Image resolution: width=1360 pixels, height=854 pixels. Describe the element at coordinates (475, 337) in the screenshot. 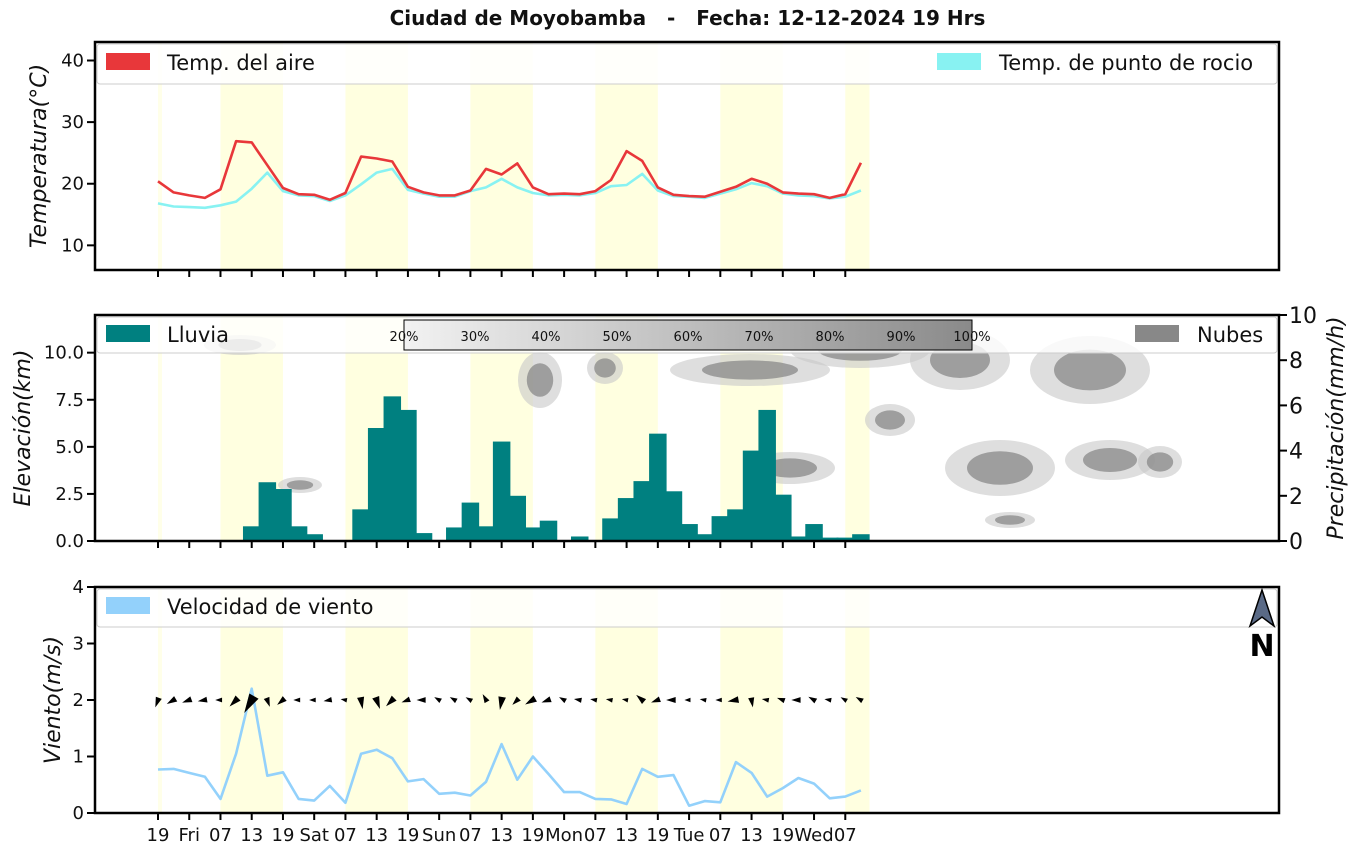

I see `cloud-scale-label: 30%` at that location.